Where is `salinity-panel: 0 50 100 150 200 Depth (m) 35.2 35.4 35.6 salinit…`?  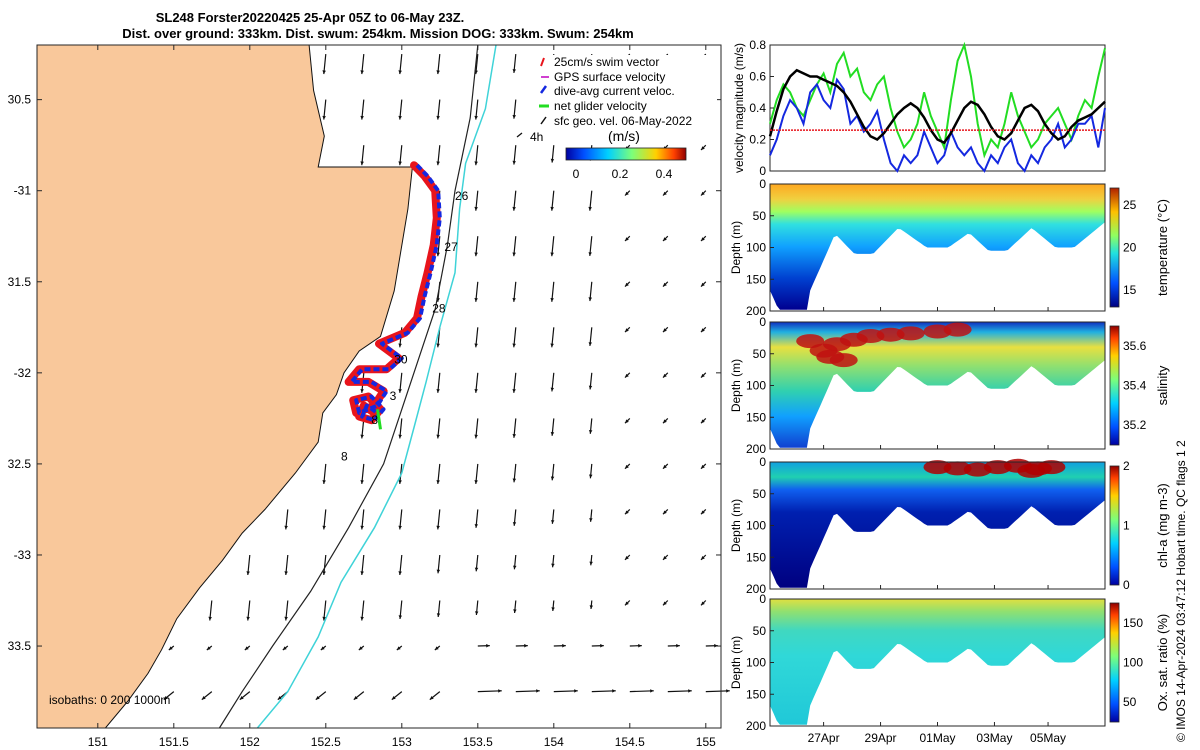 salinity-panel: 0 50 100 150 200 Depth (m) 35.2 35.4 35.6 salinit… is located at coordinates (949, 385).